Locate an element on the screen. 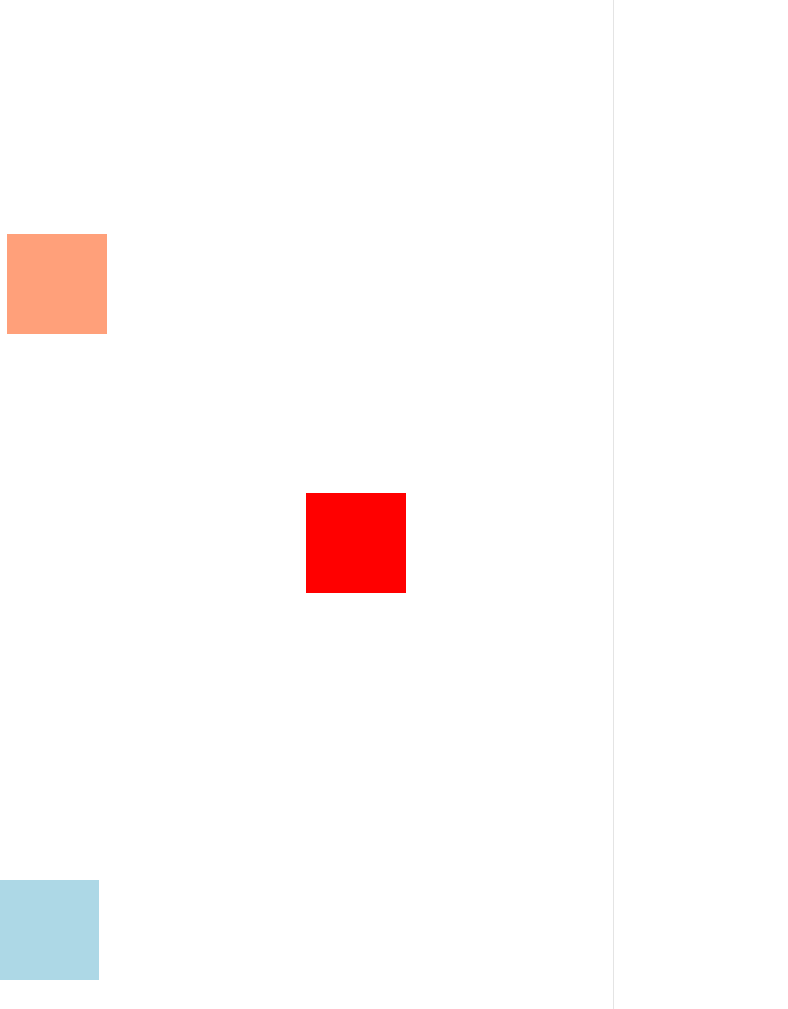 The height and width of the screenshot is (1009, 788). panel-divider is located at coordinates (613, 504).